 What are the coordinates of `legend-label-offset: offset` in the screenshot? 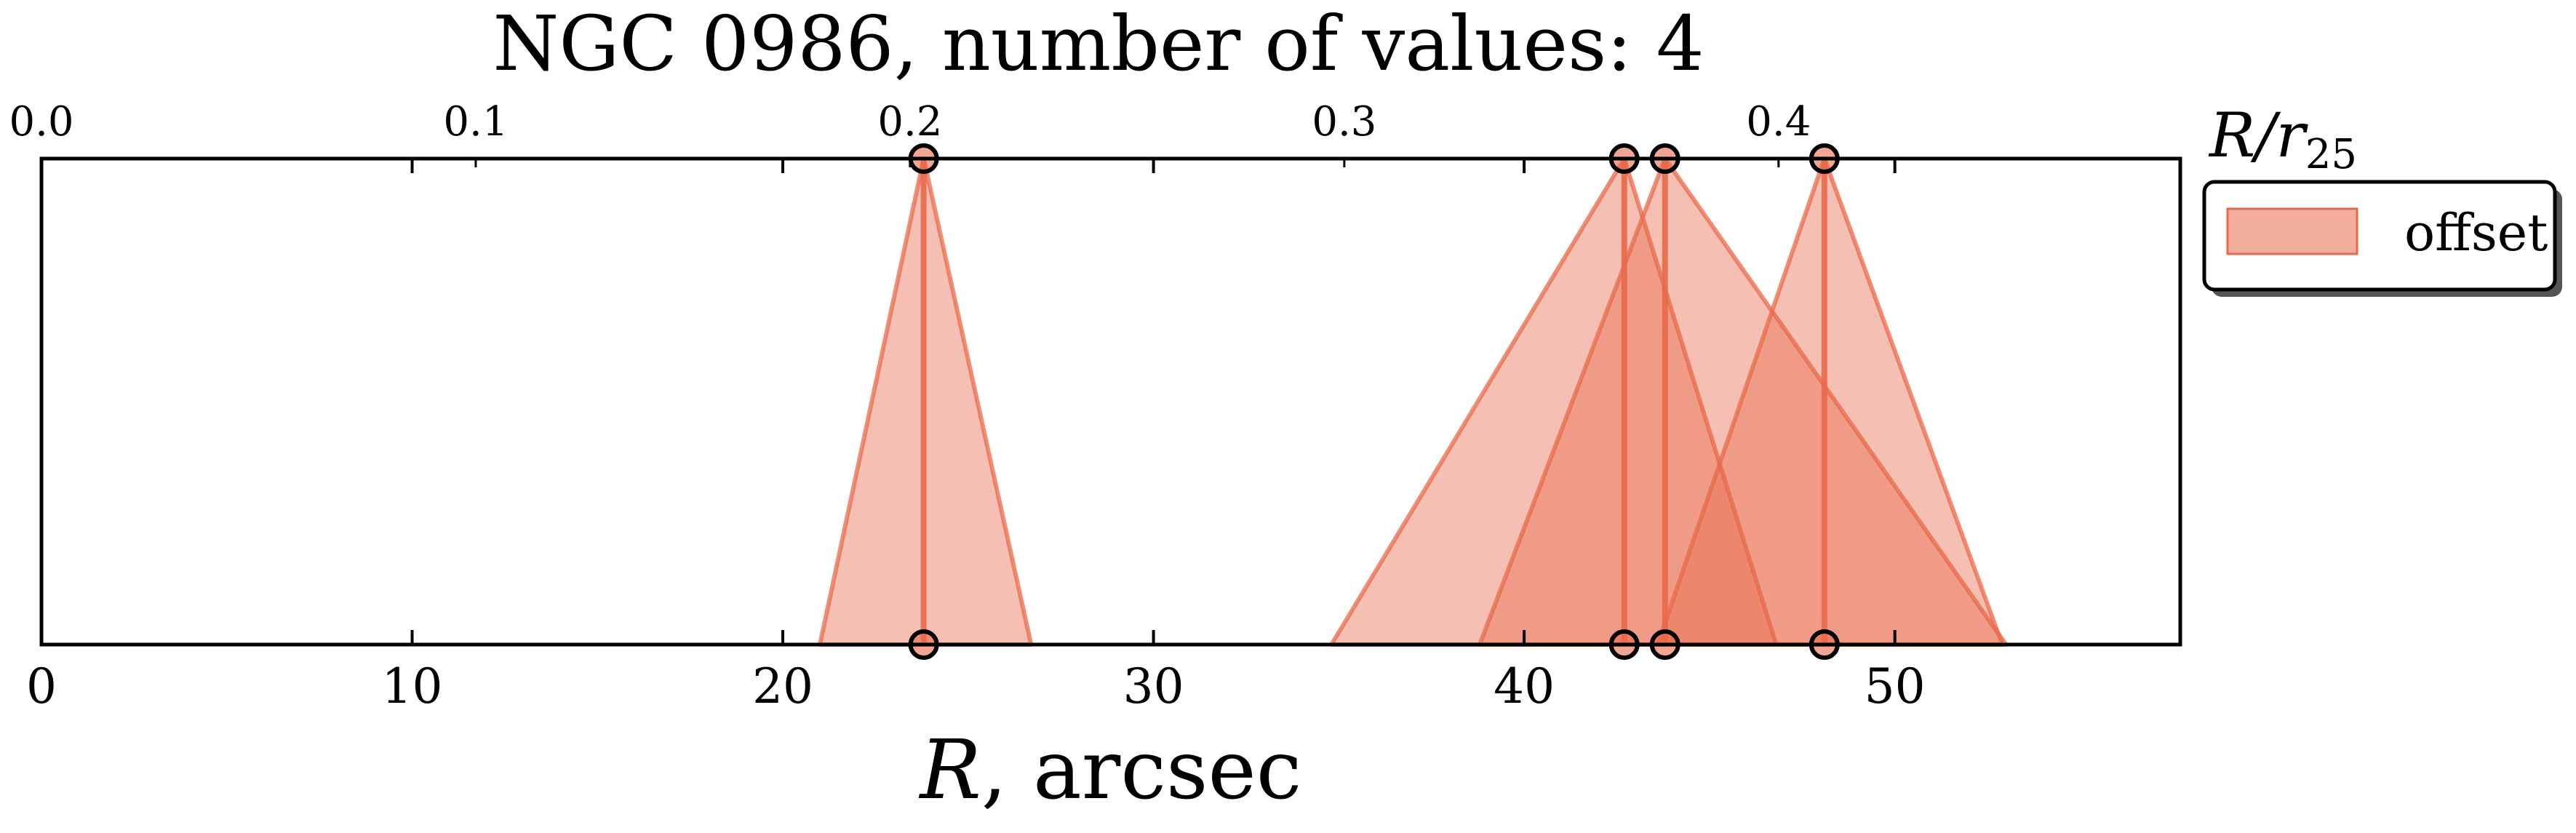 It's located at (2476, 233).